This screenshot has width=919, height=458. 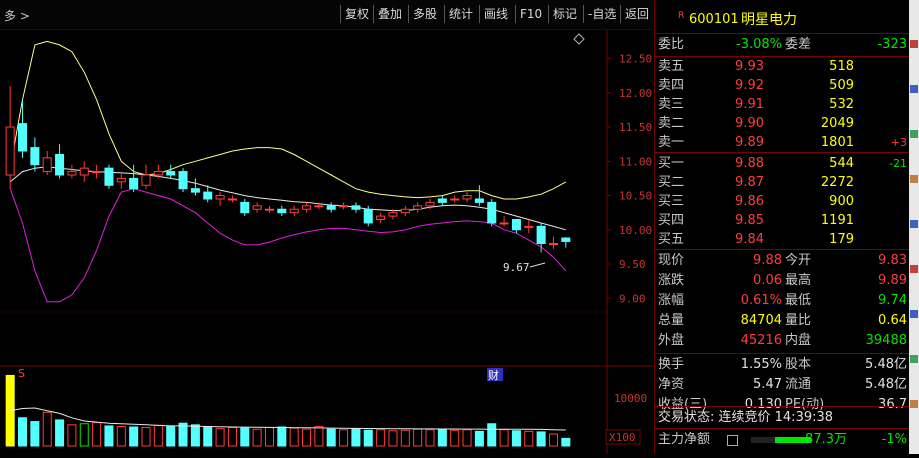 What do you see at coordinates (671, 44) in the screenshot?
I see `weibi-label: 委比` at bounding box center [671, 44].